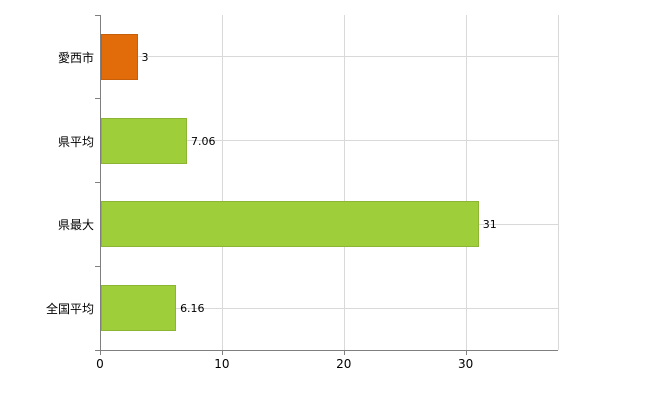 This screenshot has height=400, width=650. Describe the element at coordinates (192, 309) in the screenshot. I see `value-label: 6.16` at that location.